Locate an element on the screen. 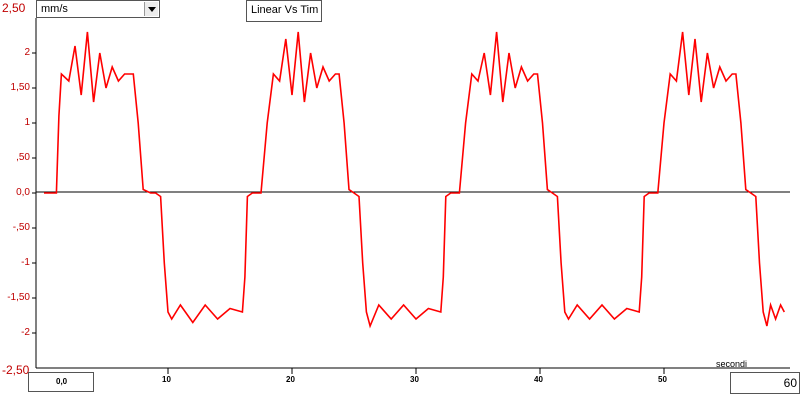  x-axis-label: secondi is located at coordinates (732, 364).